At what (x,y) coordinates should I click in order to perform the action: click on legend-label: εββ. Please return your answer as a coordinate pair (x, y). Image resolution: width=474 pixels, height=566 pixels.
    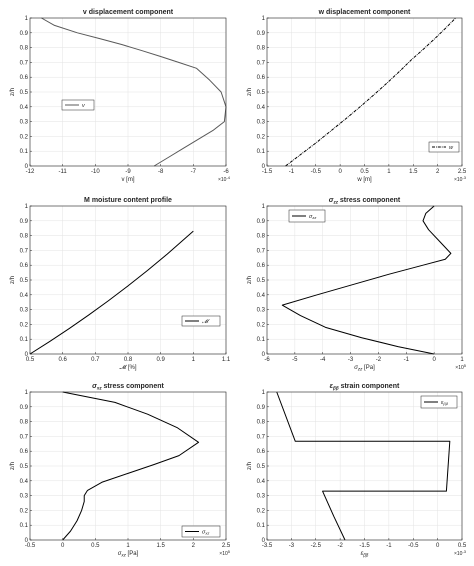
    Looking at the image, I should click on (445, 403).